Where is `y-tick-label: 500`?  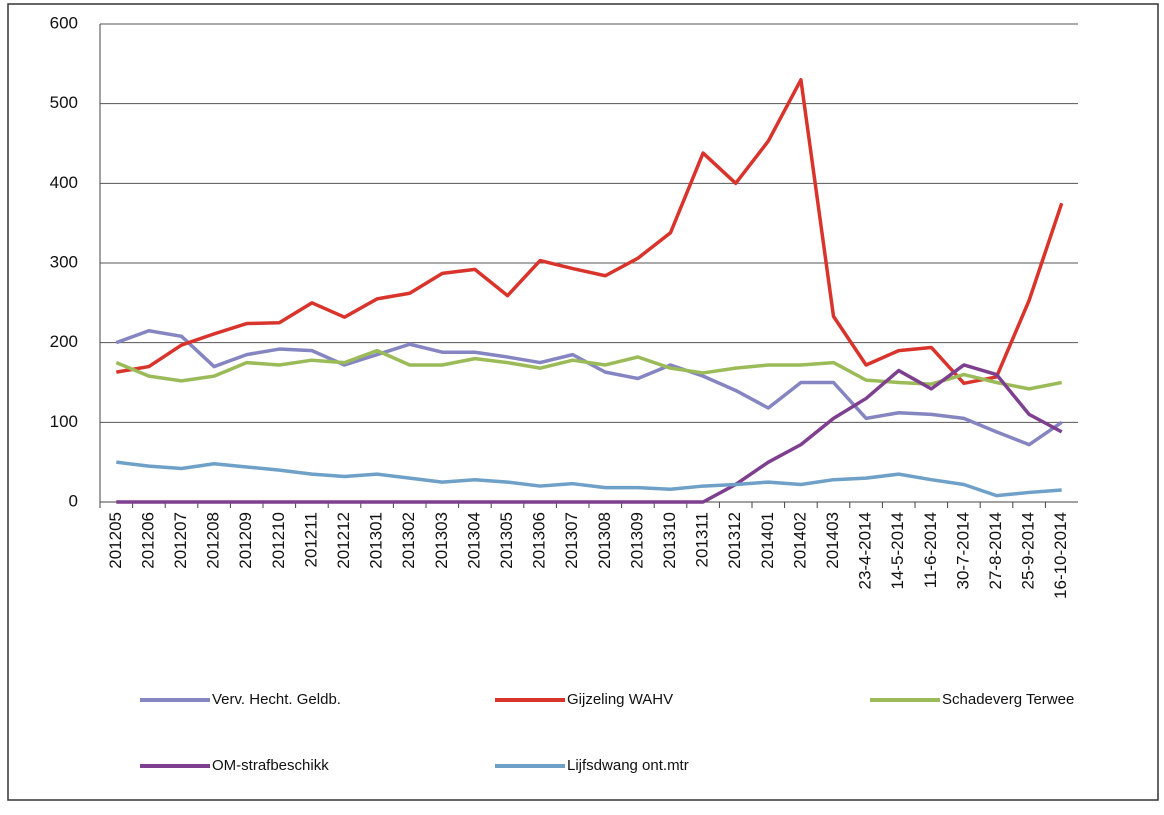
y-tick-label: 500 is located at coordinates (64, 102).